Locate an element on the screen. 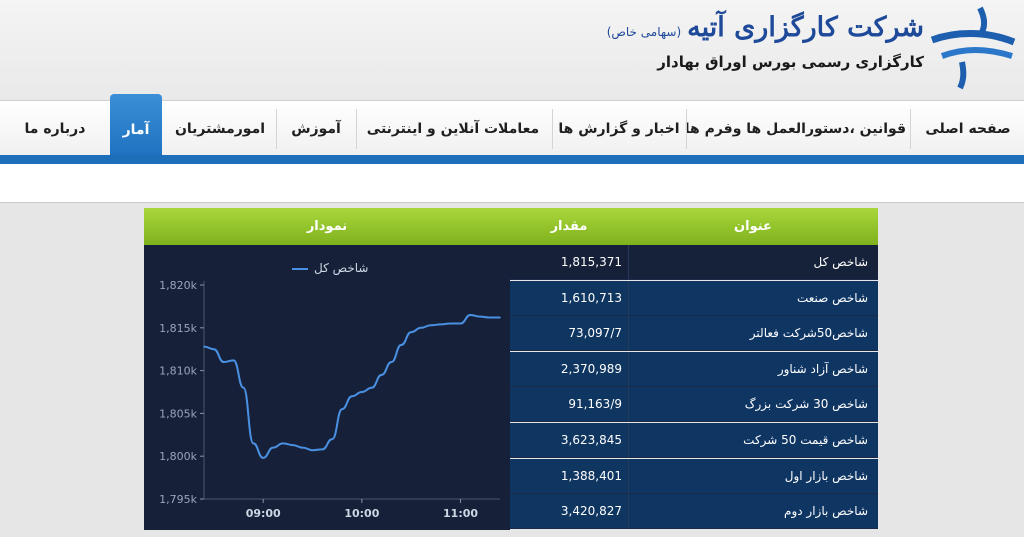 The width and height of the screenshot is (1024, 537). table-row: 1,815,371 شاخص کل is located at coordinates (694, 262).